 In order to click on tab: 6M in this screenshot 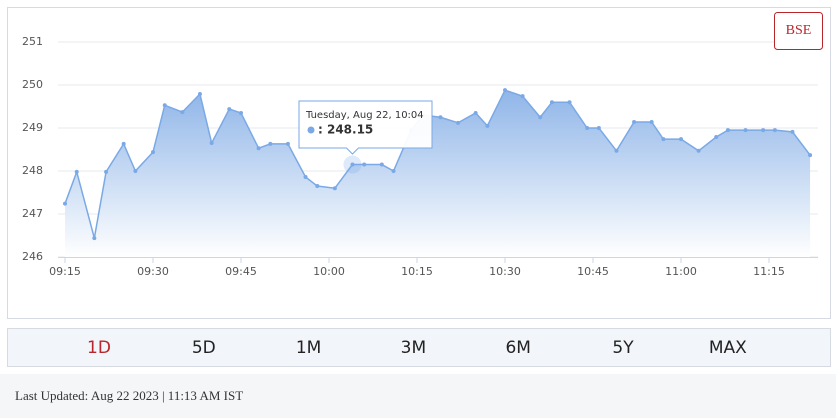, I will do `click(517, 348)`.